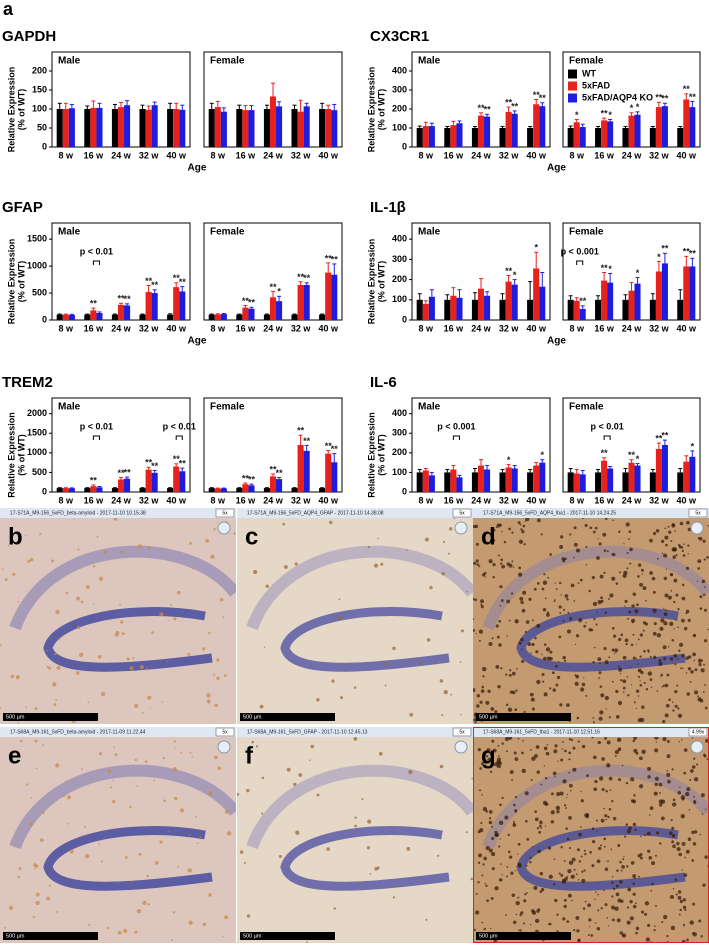  Describe the element at coordinates (39, 70) in the screenshot. I see `y-tick-label: 200` at that location.